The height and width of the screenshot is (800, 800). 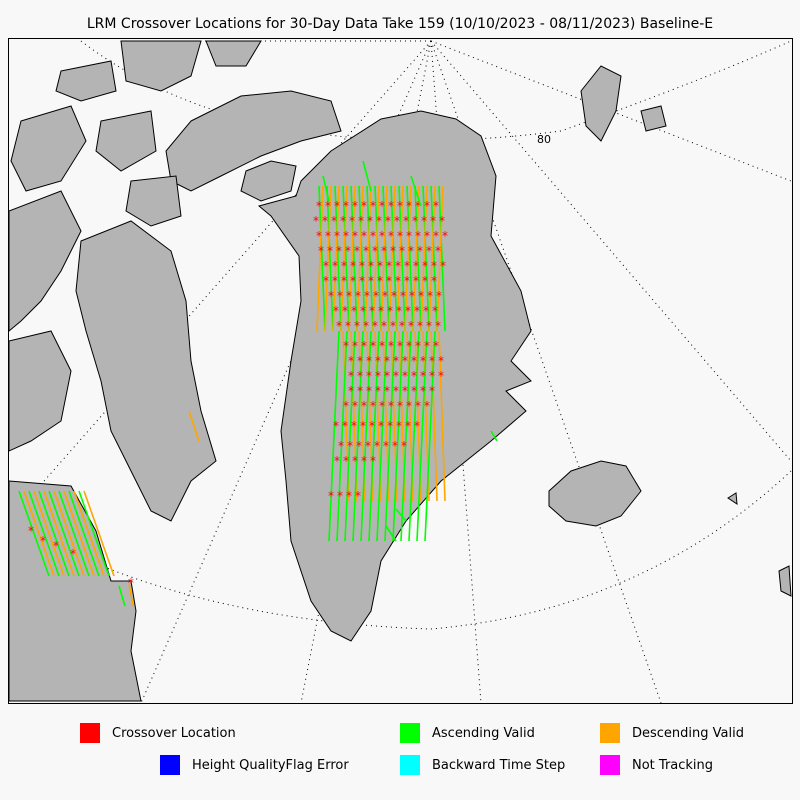 What do you see at coordinates (610, 765) in the screenshot?
I see `not-tracking-swatch` at bounding box center [610, 765].